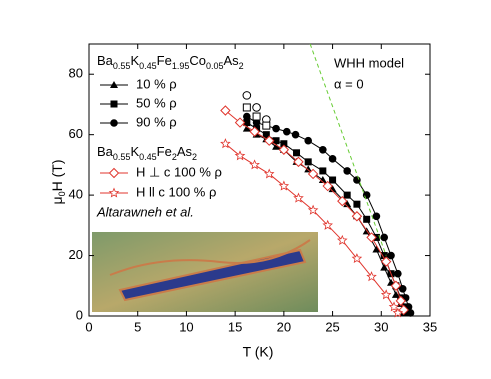  What do you see at coordinates (381, 326) in the screenshot?
I see `x-tick-label: 30` at bounding box center [381, 326].